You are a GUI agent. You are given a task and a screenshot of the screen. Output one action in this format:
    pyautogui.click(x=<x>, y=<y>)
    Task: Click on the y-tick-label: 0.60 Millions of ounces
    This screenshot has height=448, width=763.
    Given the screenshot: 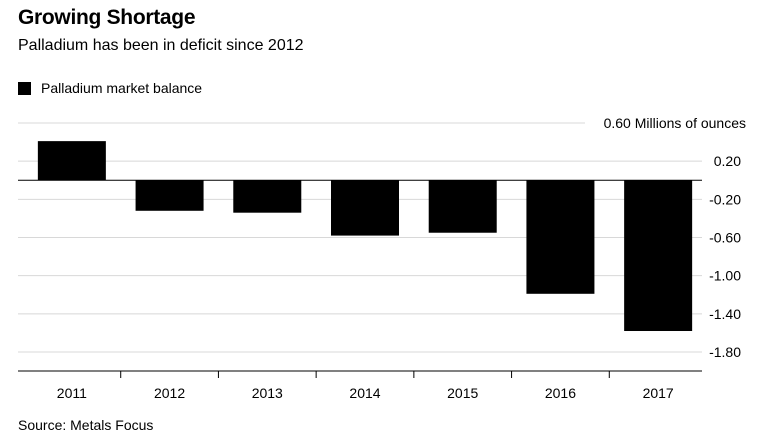 What is the action you would take?
    pyautogui.click(x=675, y=123)
    